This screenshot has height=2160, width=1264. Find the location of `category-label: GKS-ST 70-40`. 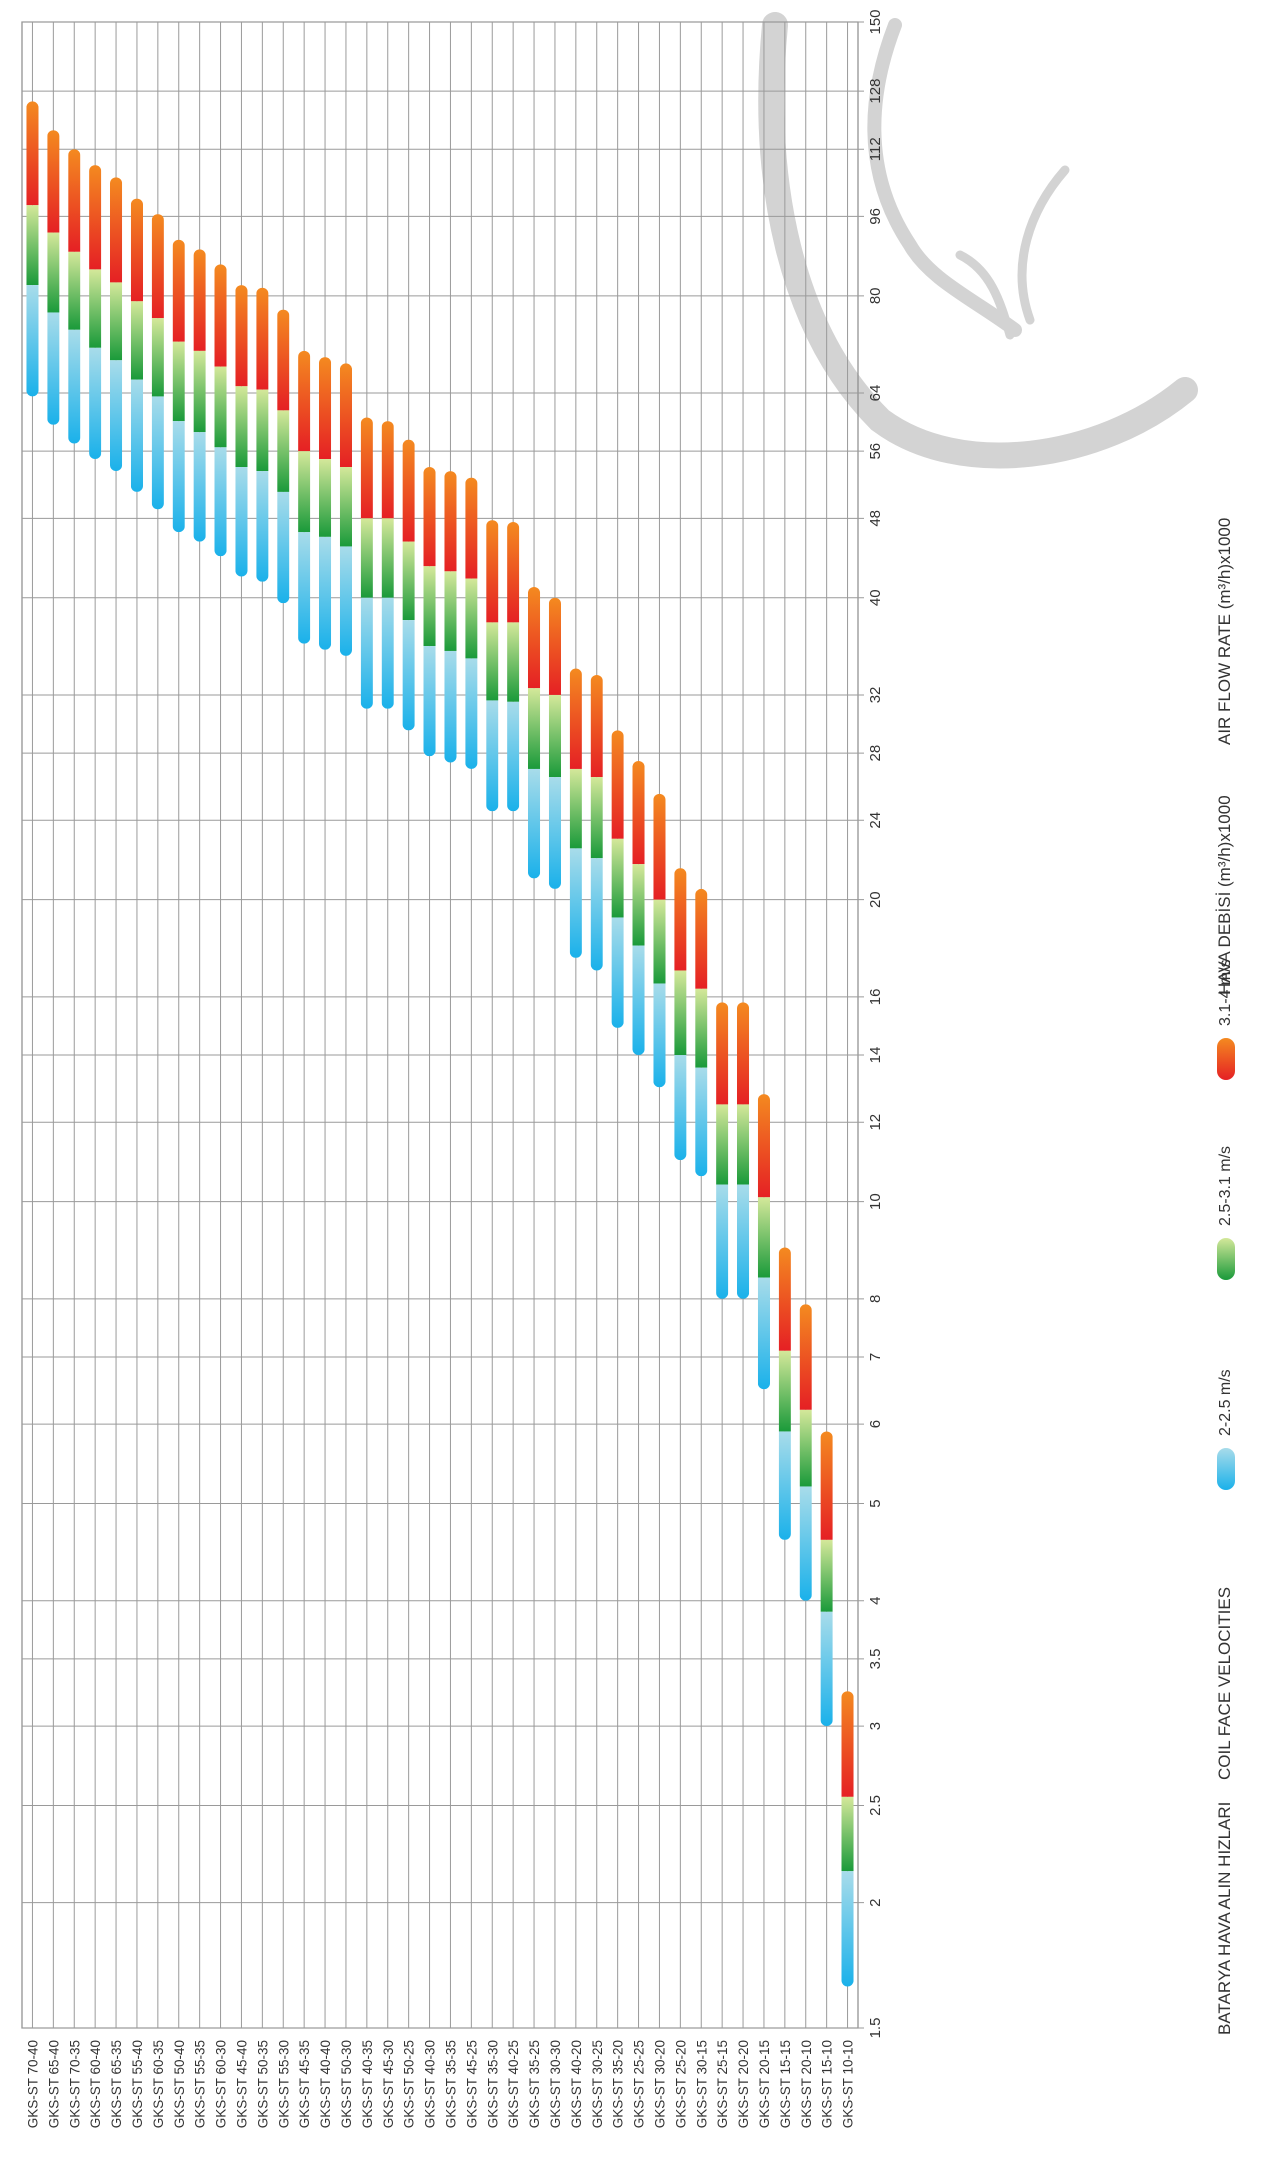

category-label: GKS-ST 70-40 is located at coordinates (32, 2084).